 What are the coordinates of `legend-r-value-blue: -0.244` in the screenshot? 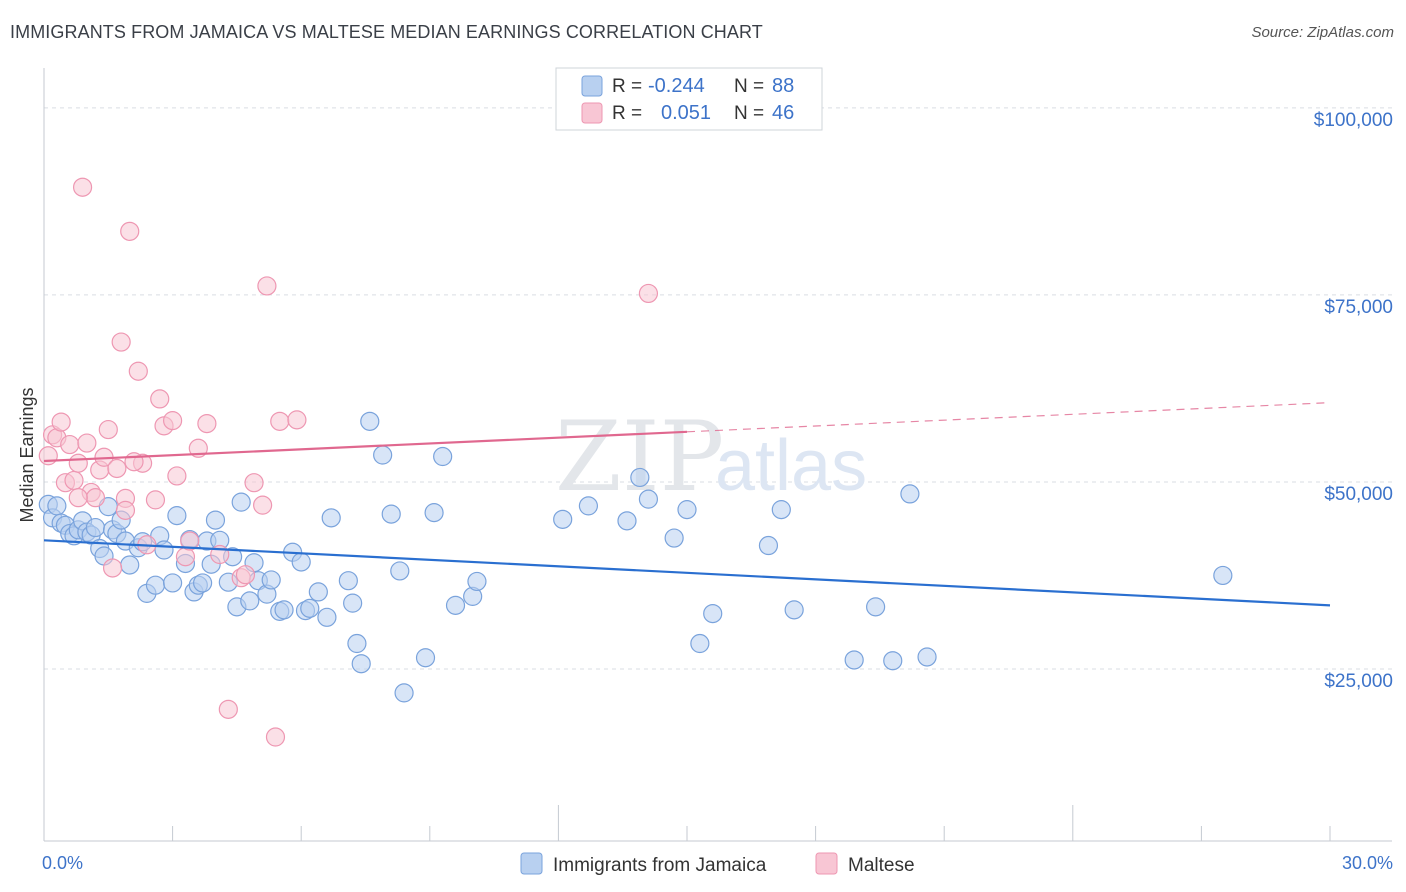 It's located at (676, 86).